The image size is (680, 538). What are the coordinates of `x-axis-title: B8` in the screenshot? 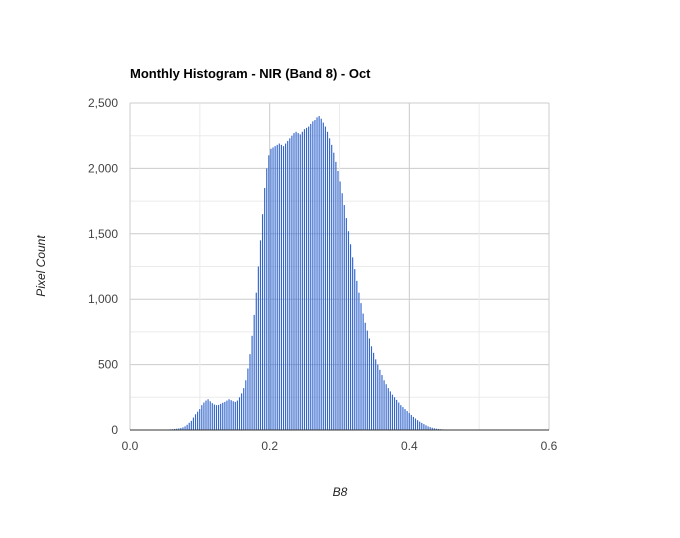 It's located at (340, 492).